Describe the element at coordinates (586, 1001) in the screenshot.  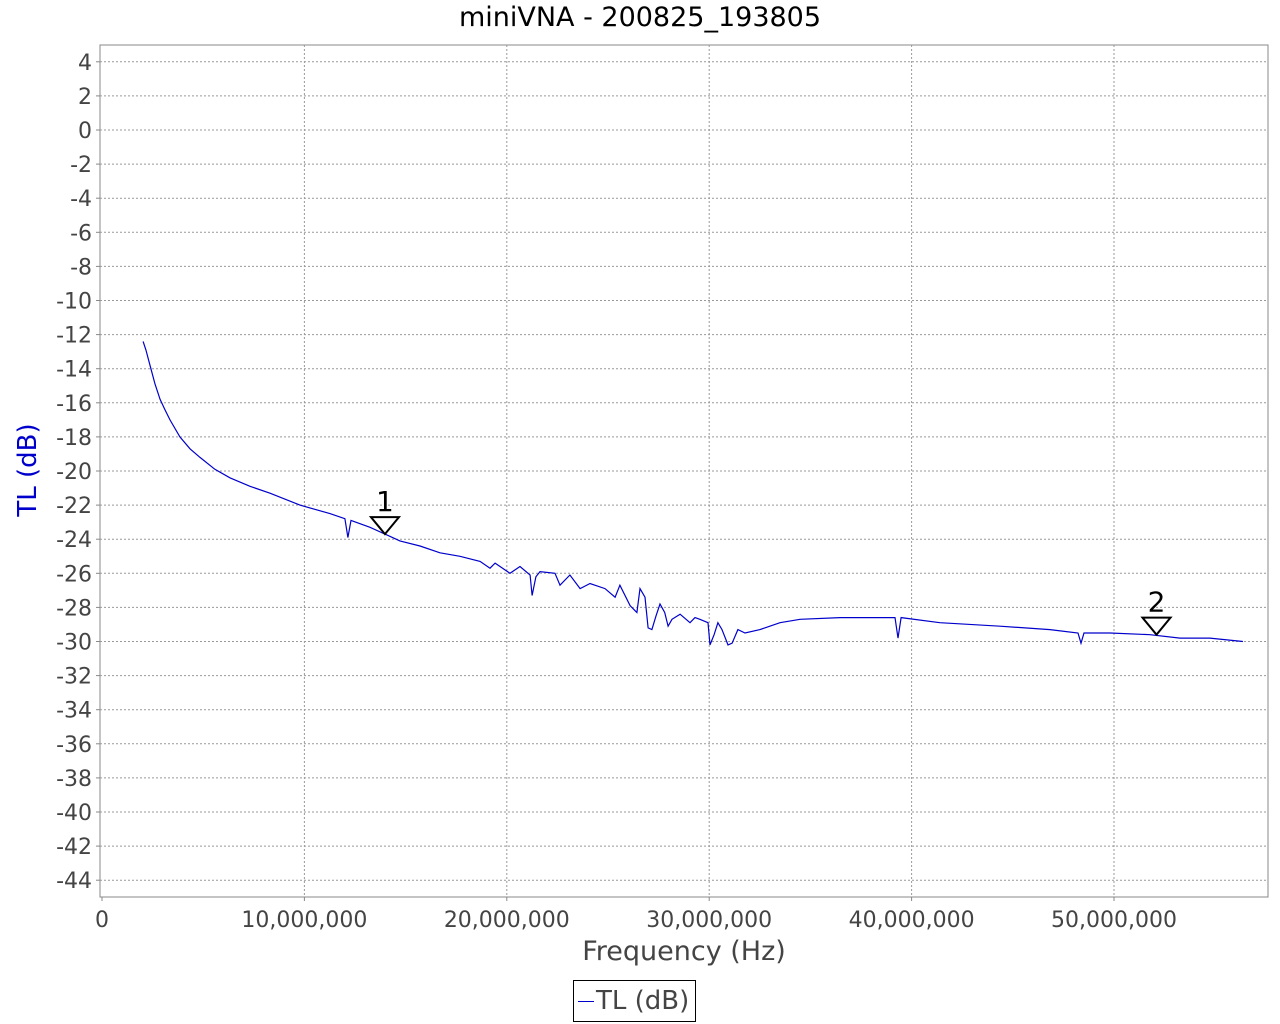
I see `legend-swatch` at that location.